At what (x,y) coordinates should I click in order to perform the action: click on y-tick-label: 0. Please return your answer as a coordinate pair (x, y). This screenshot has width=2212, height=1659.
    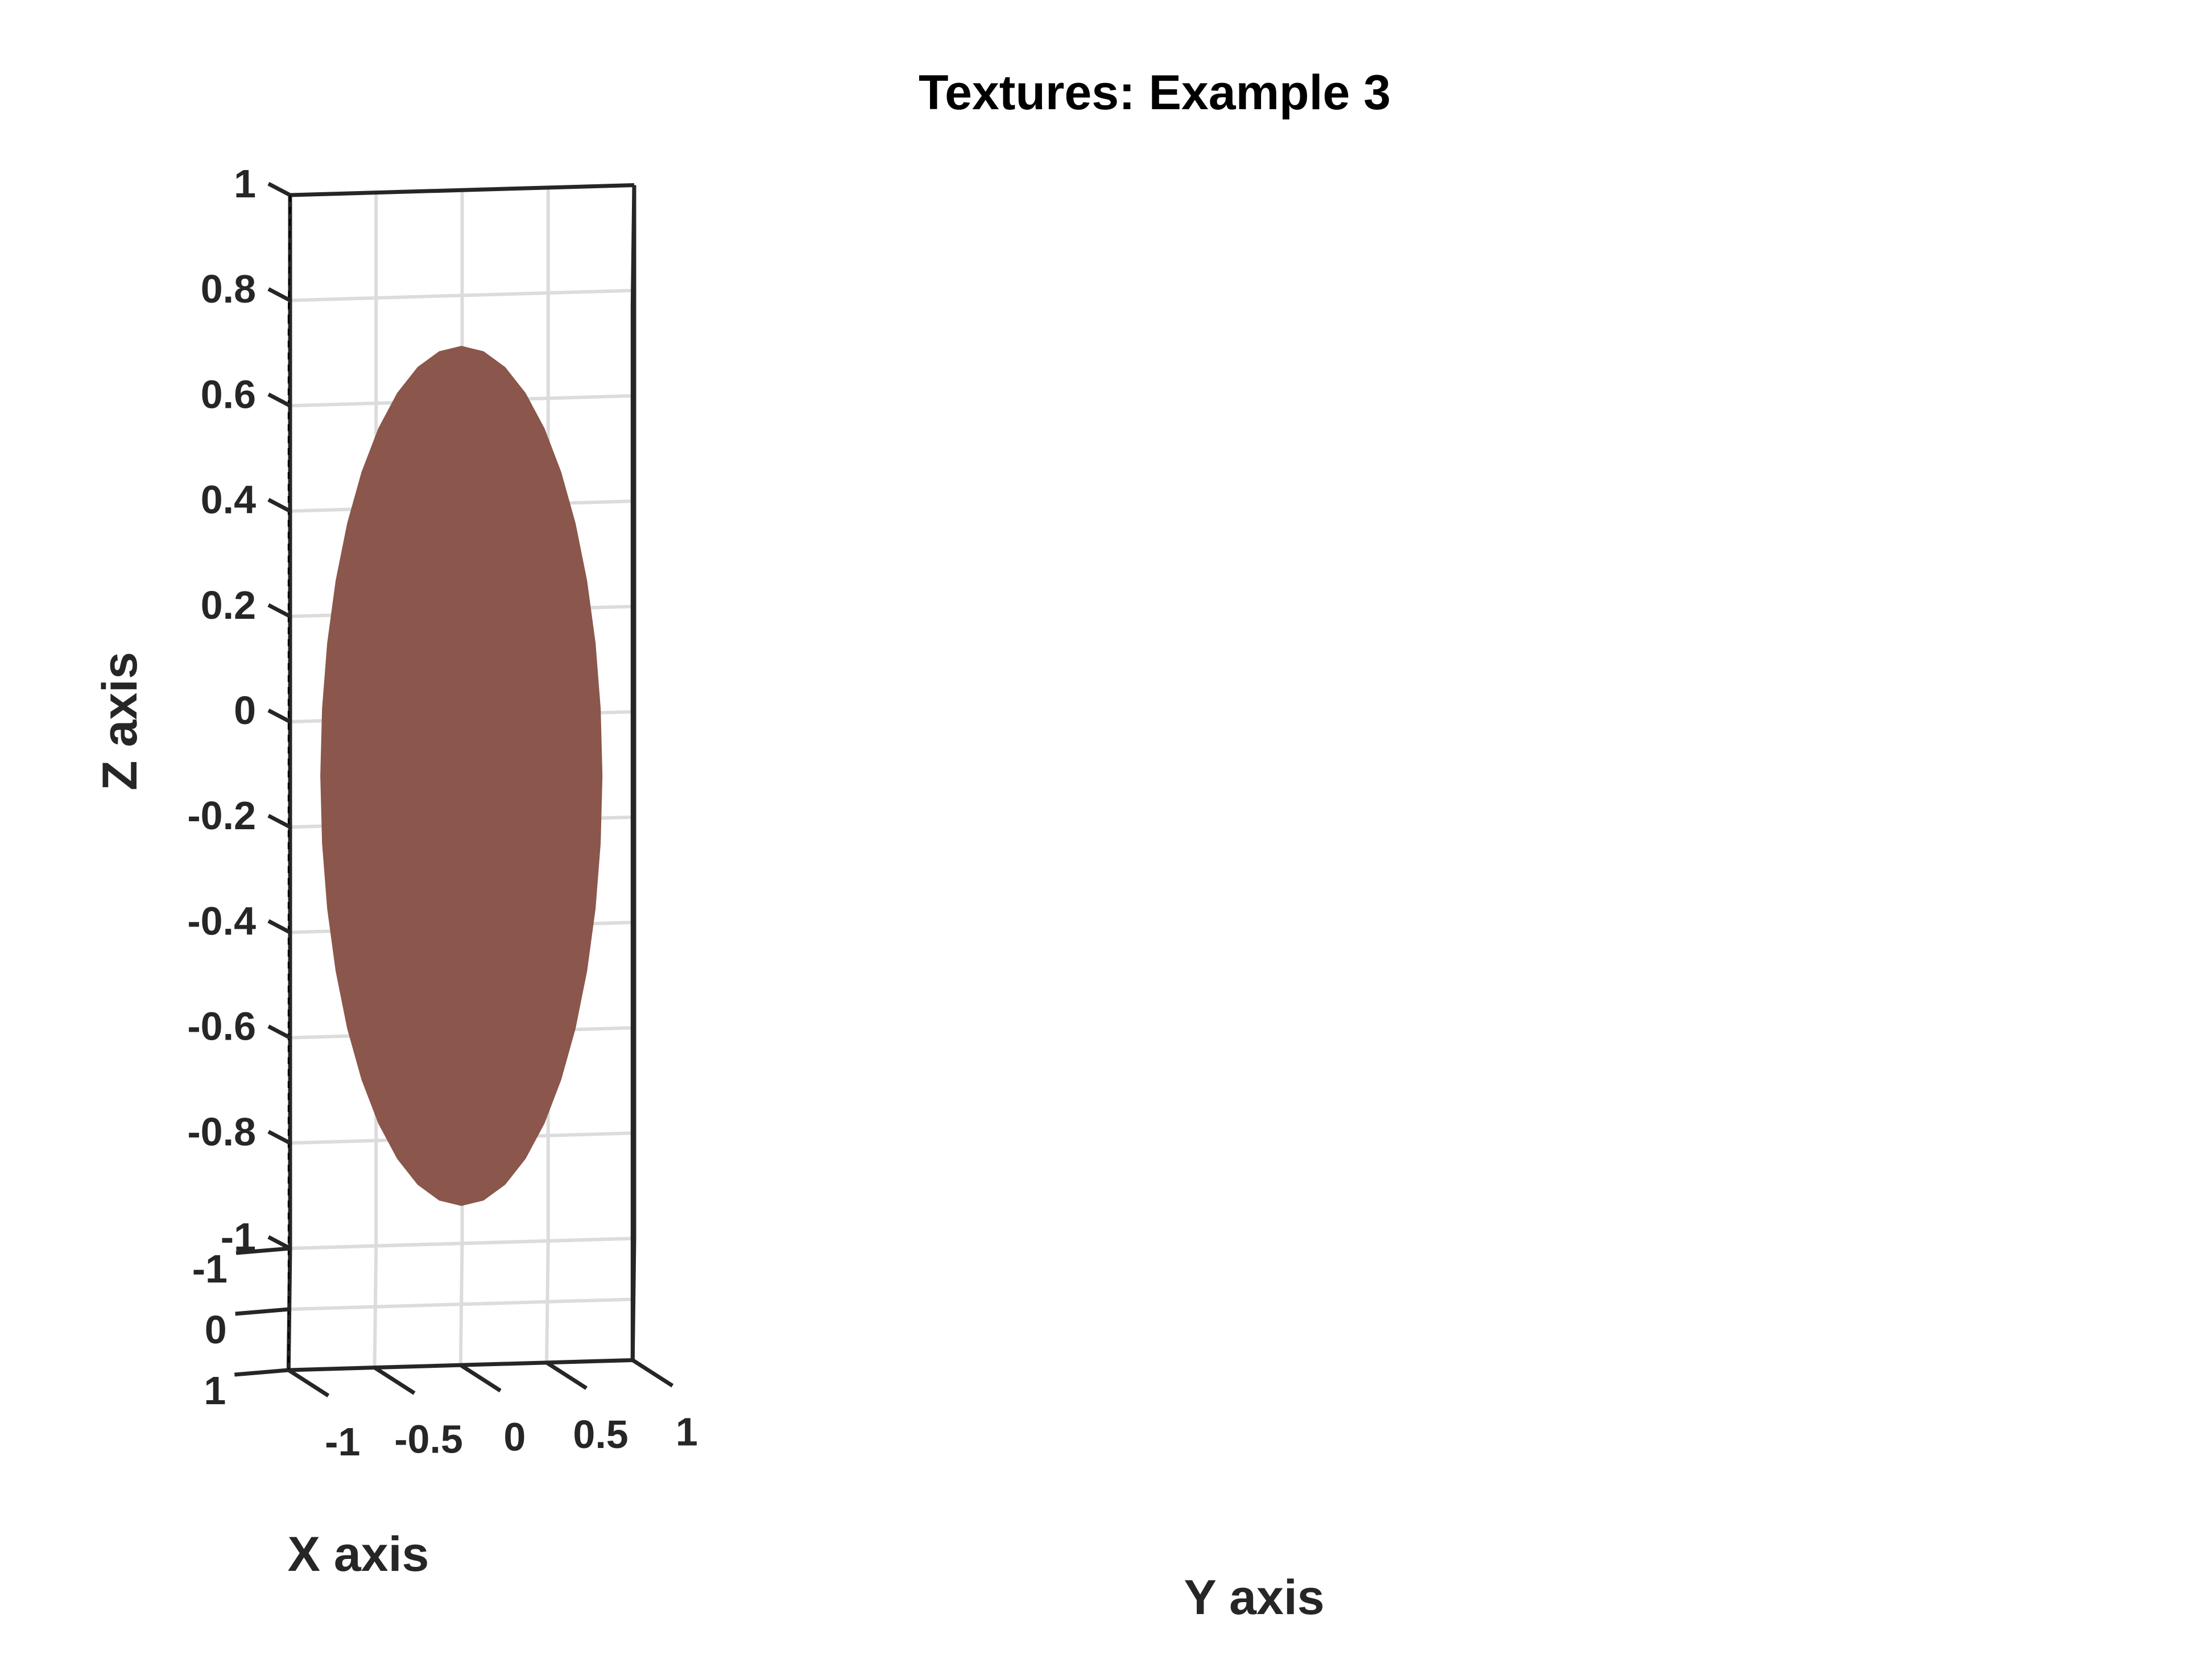
    Looking at the image, I should click on (514, 1437).